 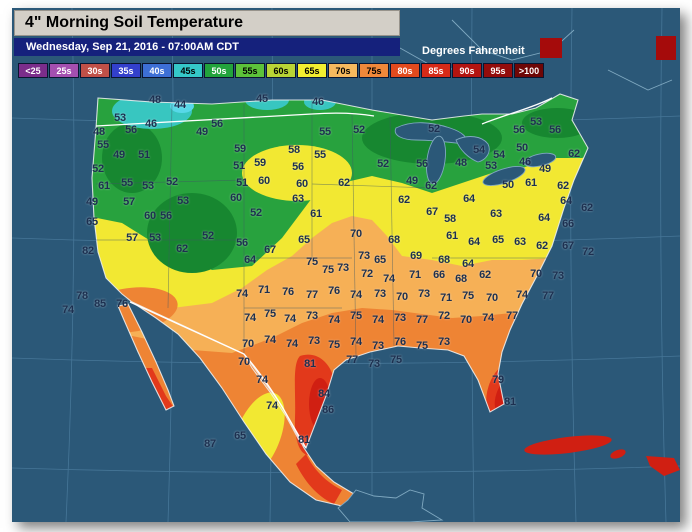 What do you see at coordinates (568, 445) in the screenshot?
I see `cuba-island` at bounding box center [568, 445].